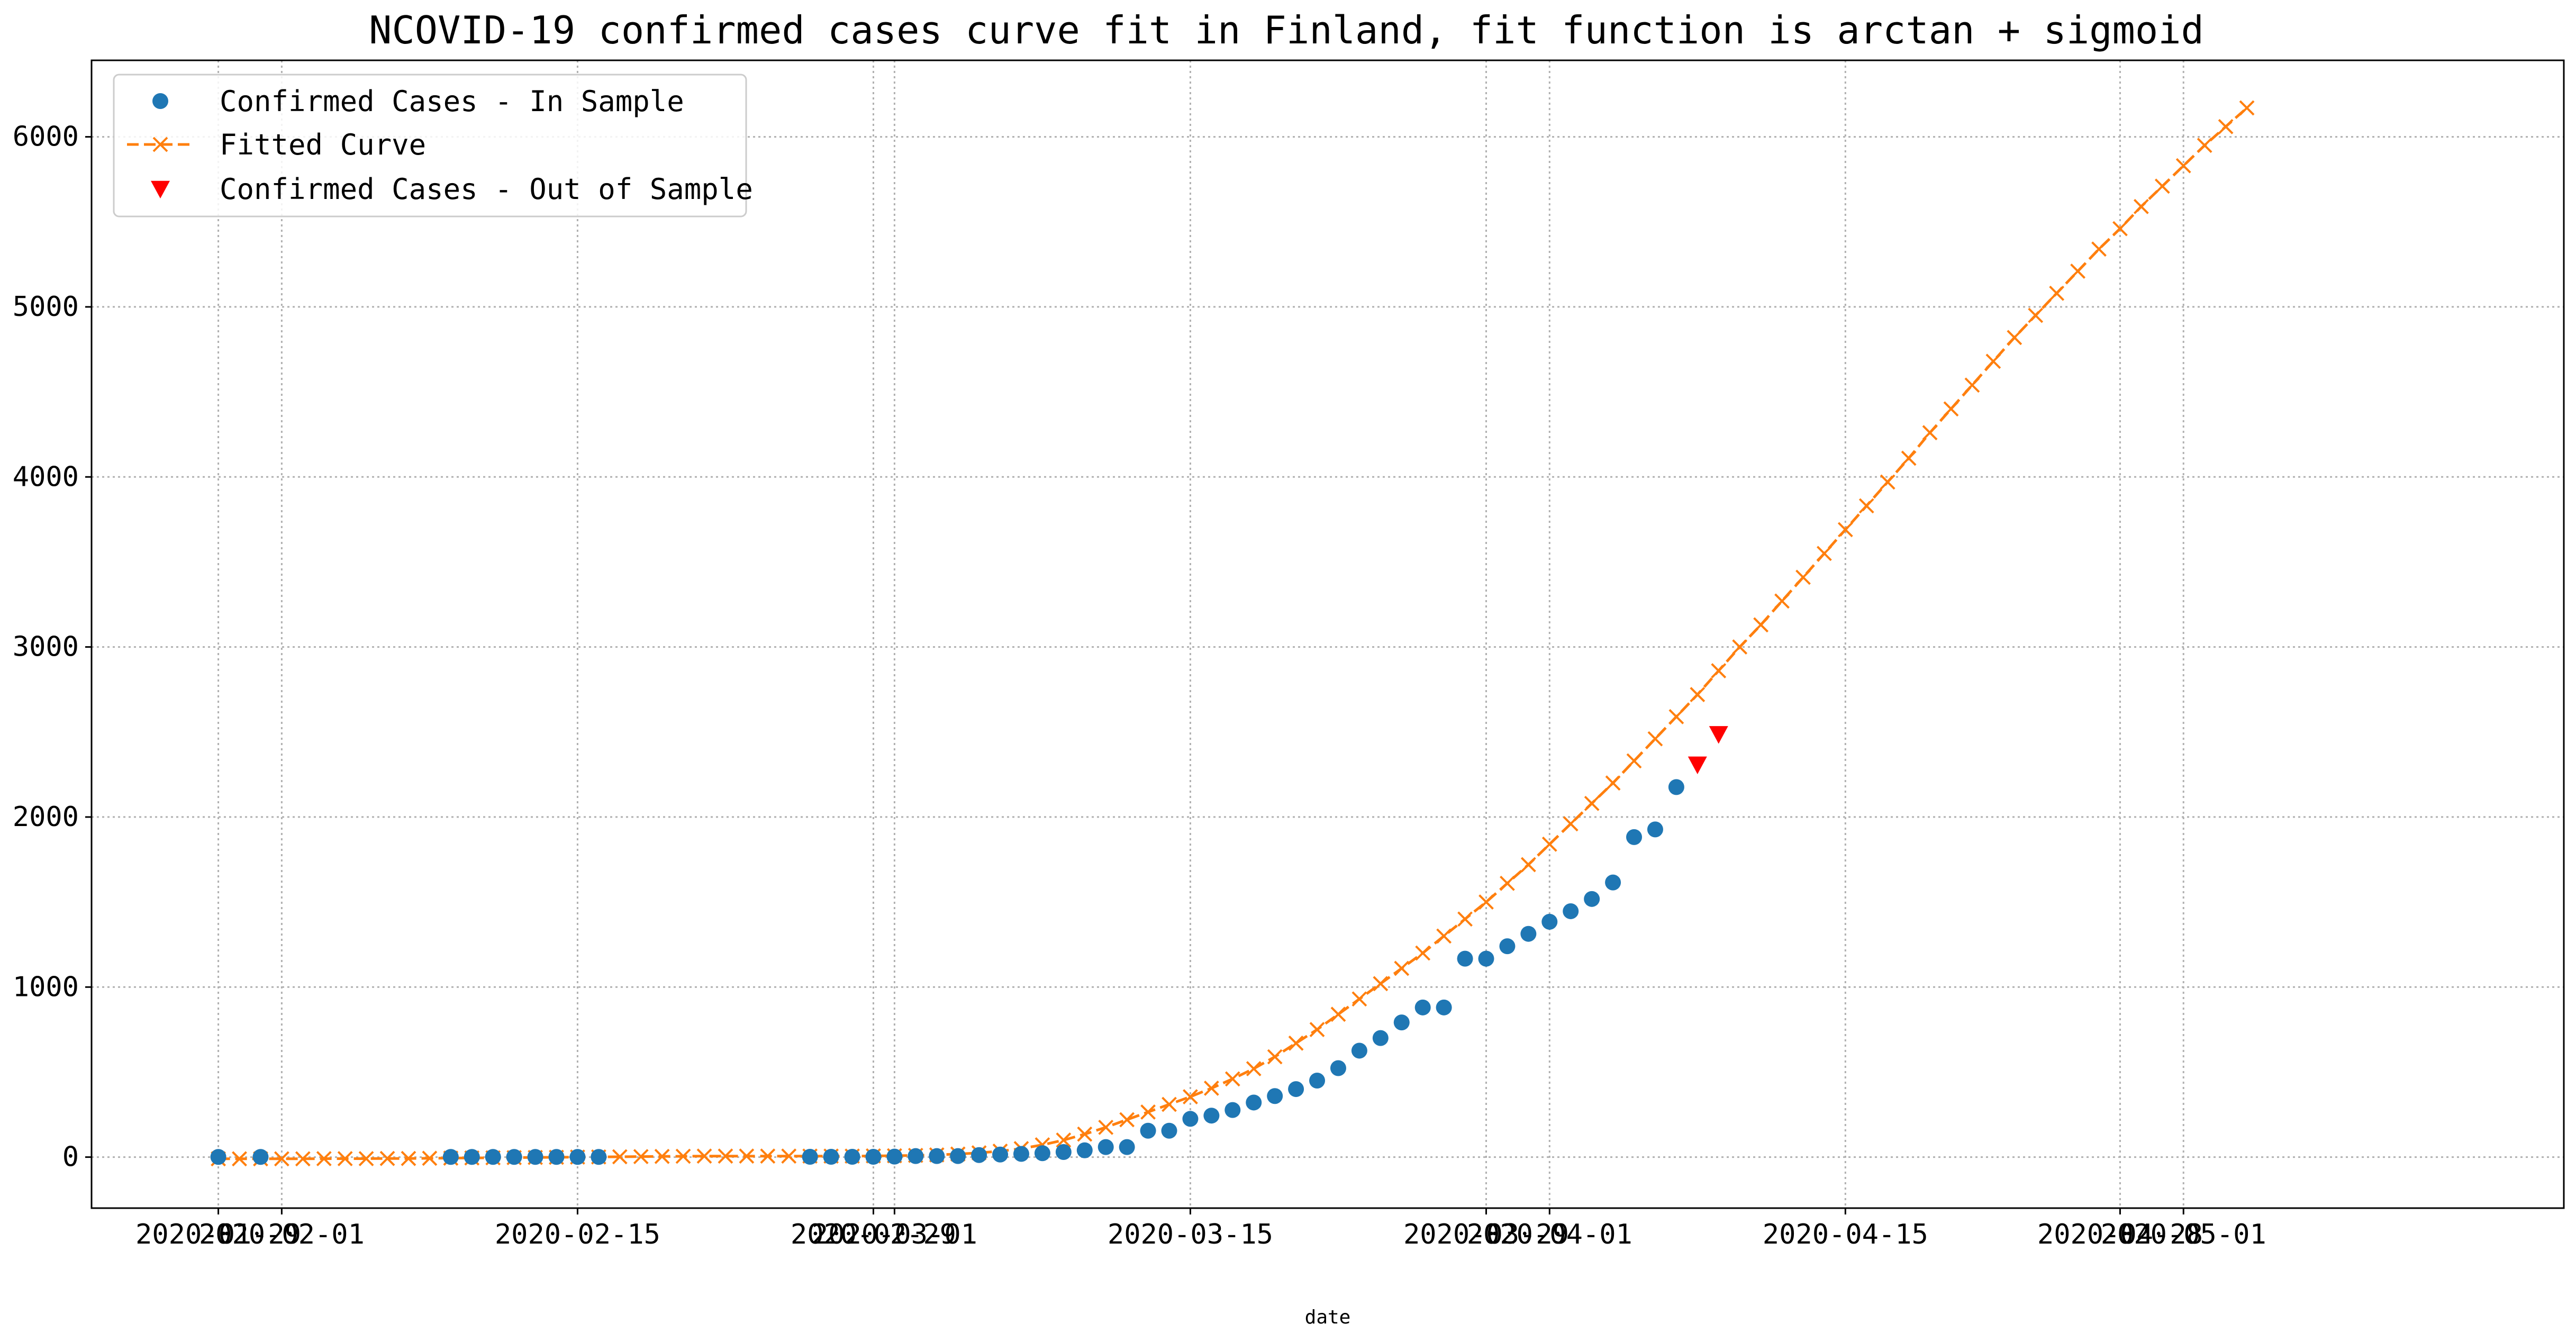  I want to click on x-tick-label: 2020-02-01, so click(282, 1234).